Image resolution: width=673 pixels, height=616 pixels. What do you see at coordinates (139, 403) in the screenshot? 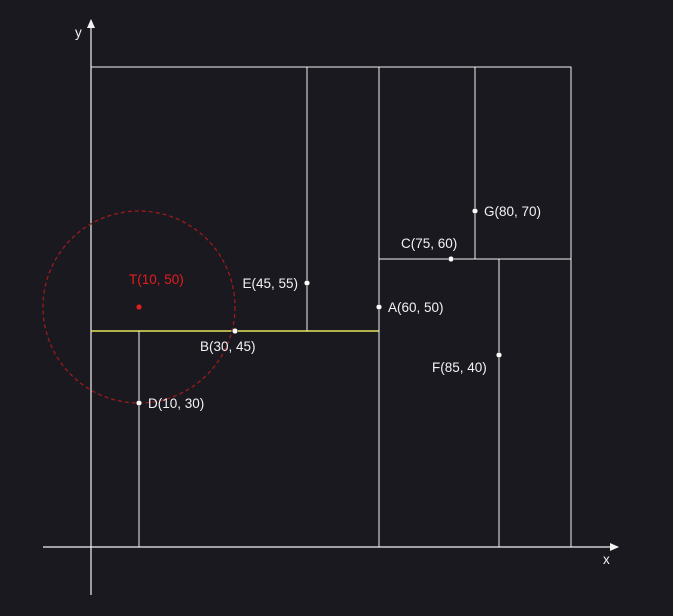
I see `point-d` at bounding box center [139, 403].